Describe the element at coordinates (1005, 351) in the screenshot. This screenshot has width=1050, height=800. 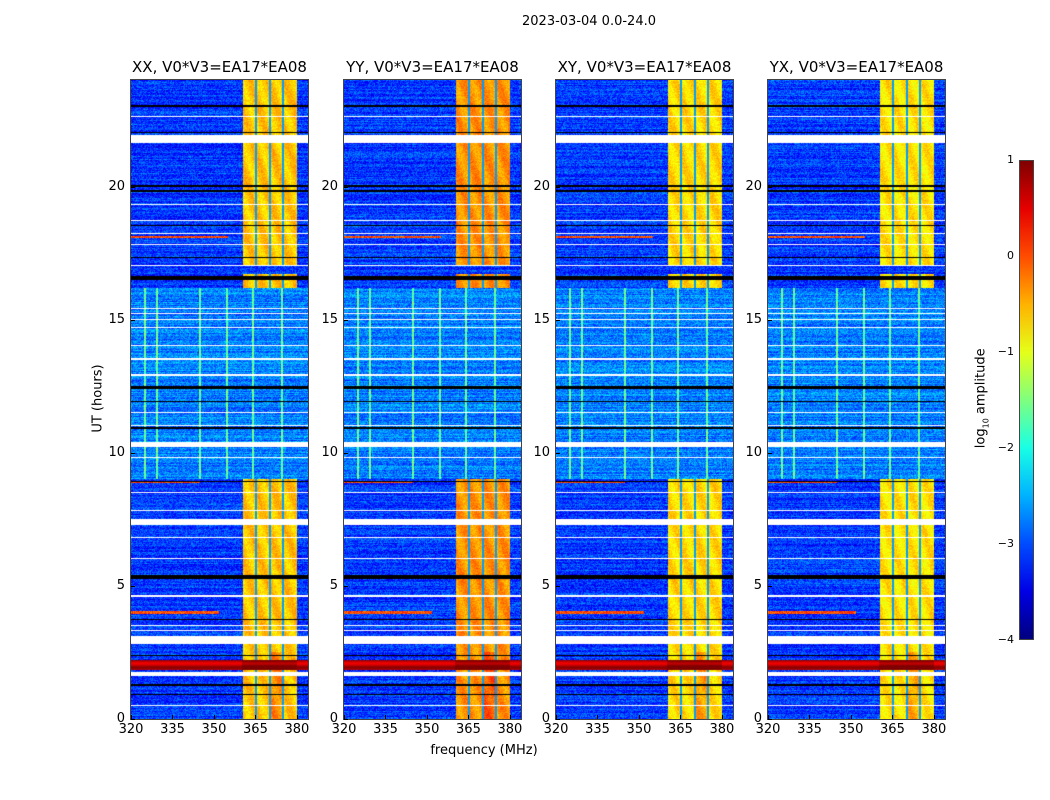
I see `colorbar-tick-label: −1` at that location.